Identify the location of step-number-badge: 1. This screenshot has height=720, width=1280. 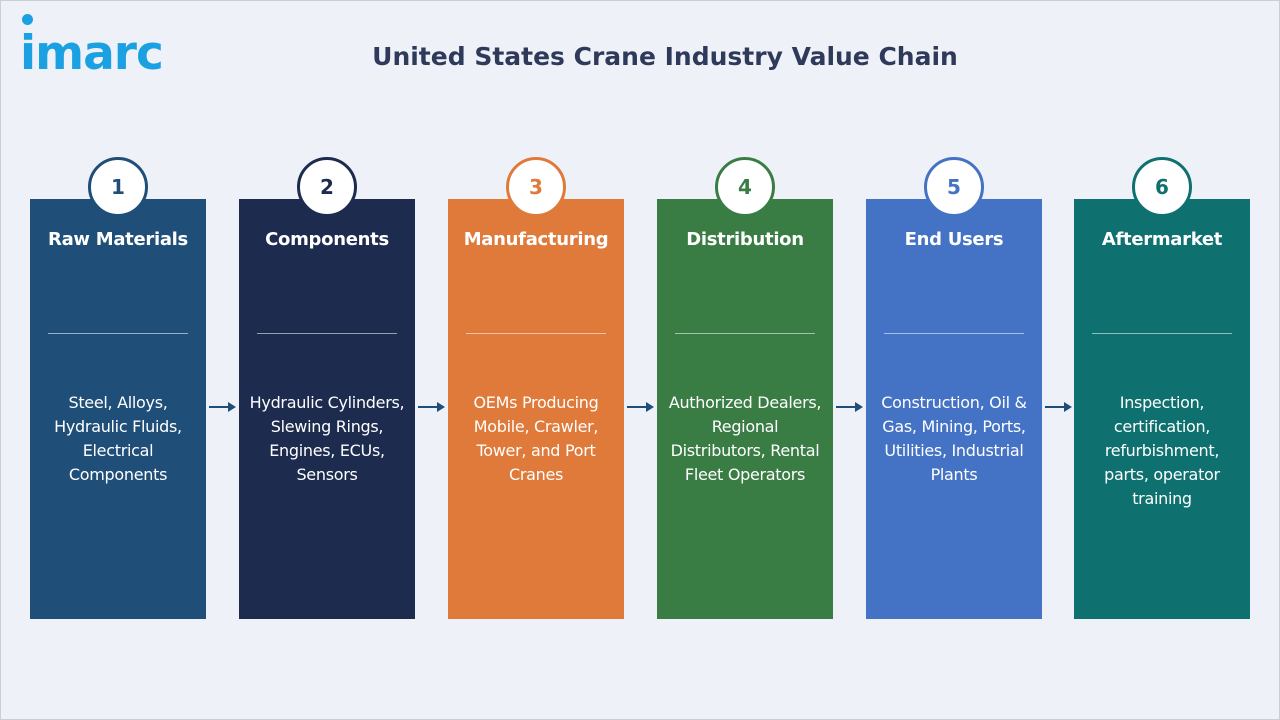
(118, 187).